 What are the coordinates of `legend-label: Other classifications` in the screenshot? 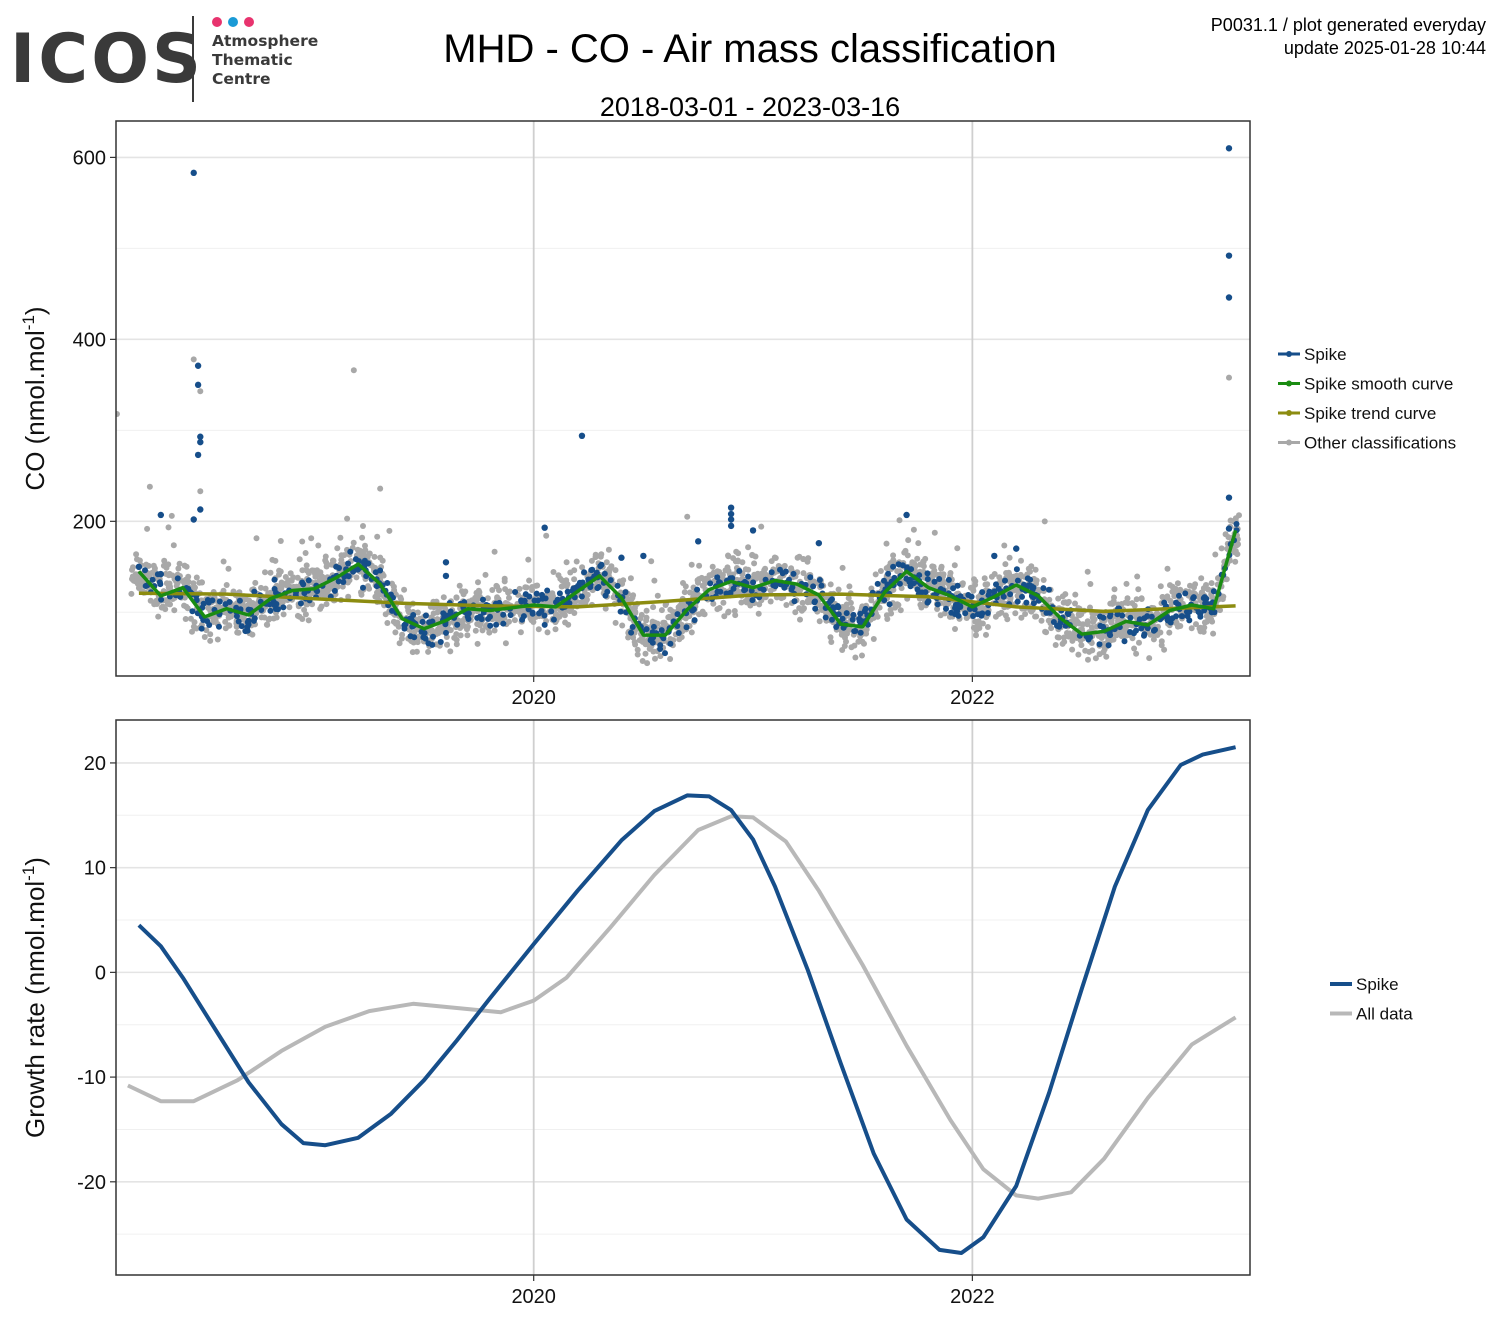 It's located at (1380, 443).